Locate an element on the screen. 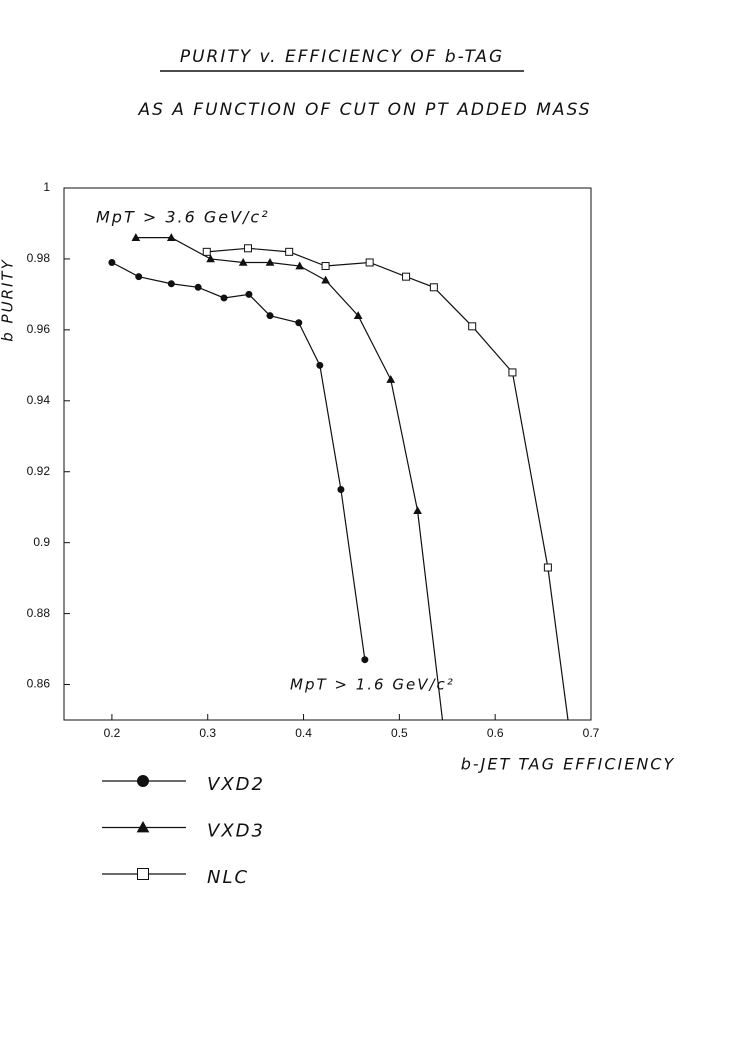 This screenshot has height=1053, width=750. annotation: MpT > 3.6 GeV/c² is located at coordinates (183, 217).